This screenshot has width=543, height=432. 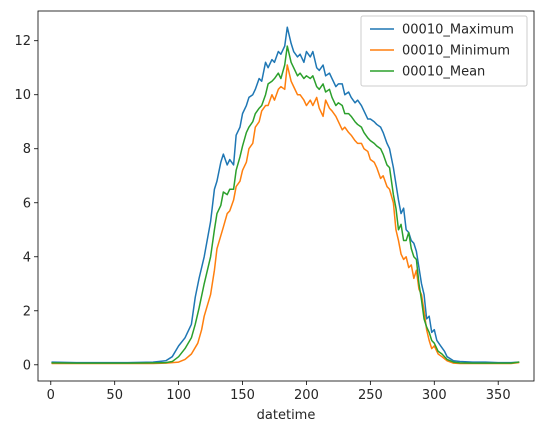 What do you see at coordinates (434, 395) in the screenshot?
I see `x-tick-label: 300` at bounding box center [434, 395].